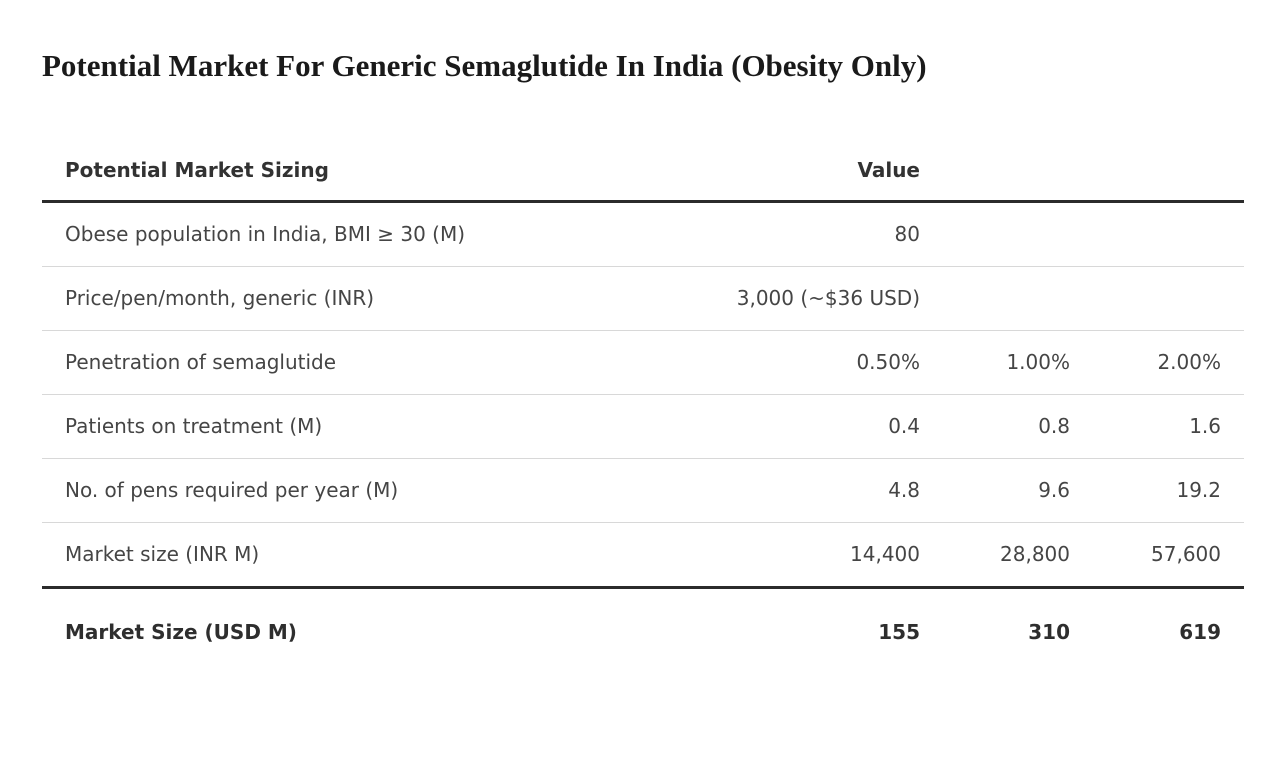  I want to click on row-label: Patients on treatment (M), so click(342, 426).